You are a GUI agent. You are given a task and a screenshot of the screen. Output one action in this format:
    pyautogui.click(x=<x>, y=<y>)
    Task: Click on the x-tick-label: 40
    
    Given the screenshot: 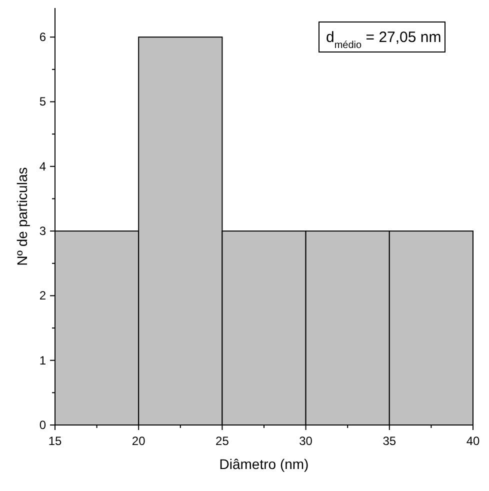 What is the action you would take?
    pyautogui.click(x=473, y=441)
    